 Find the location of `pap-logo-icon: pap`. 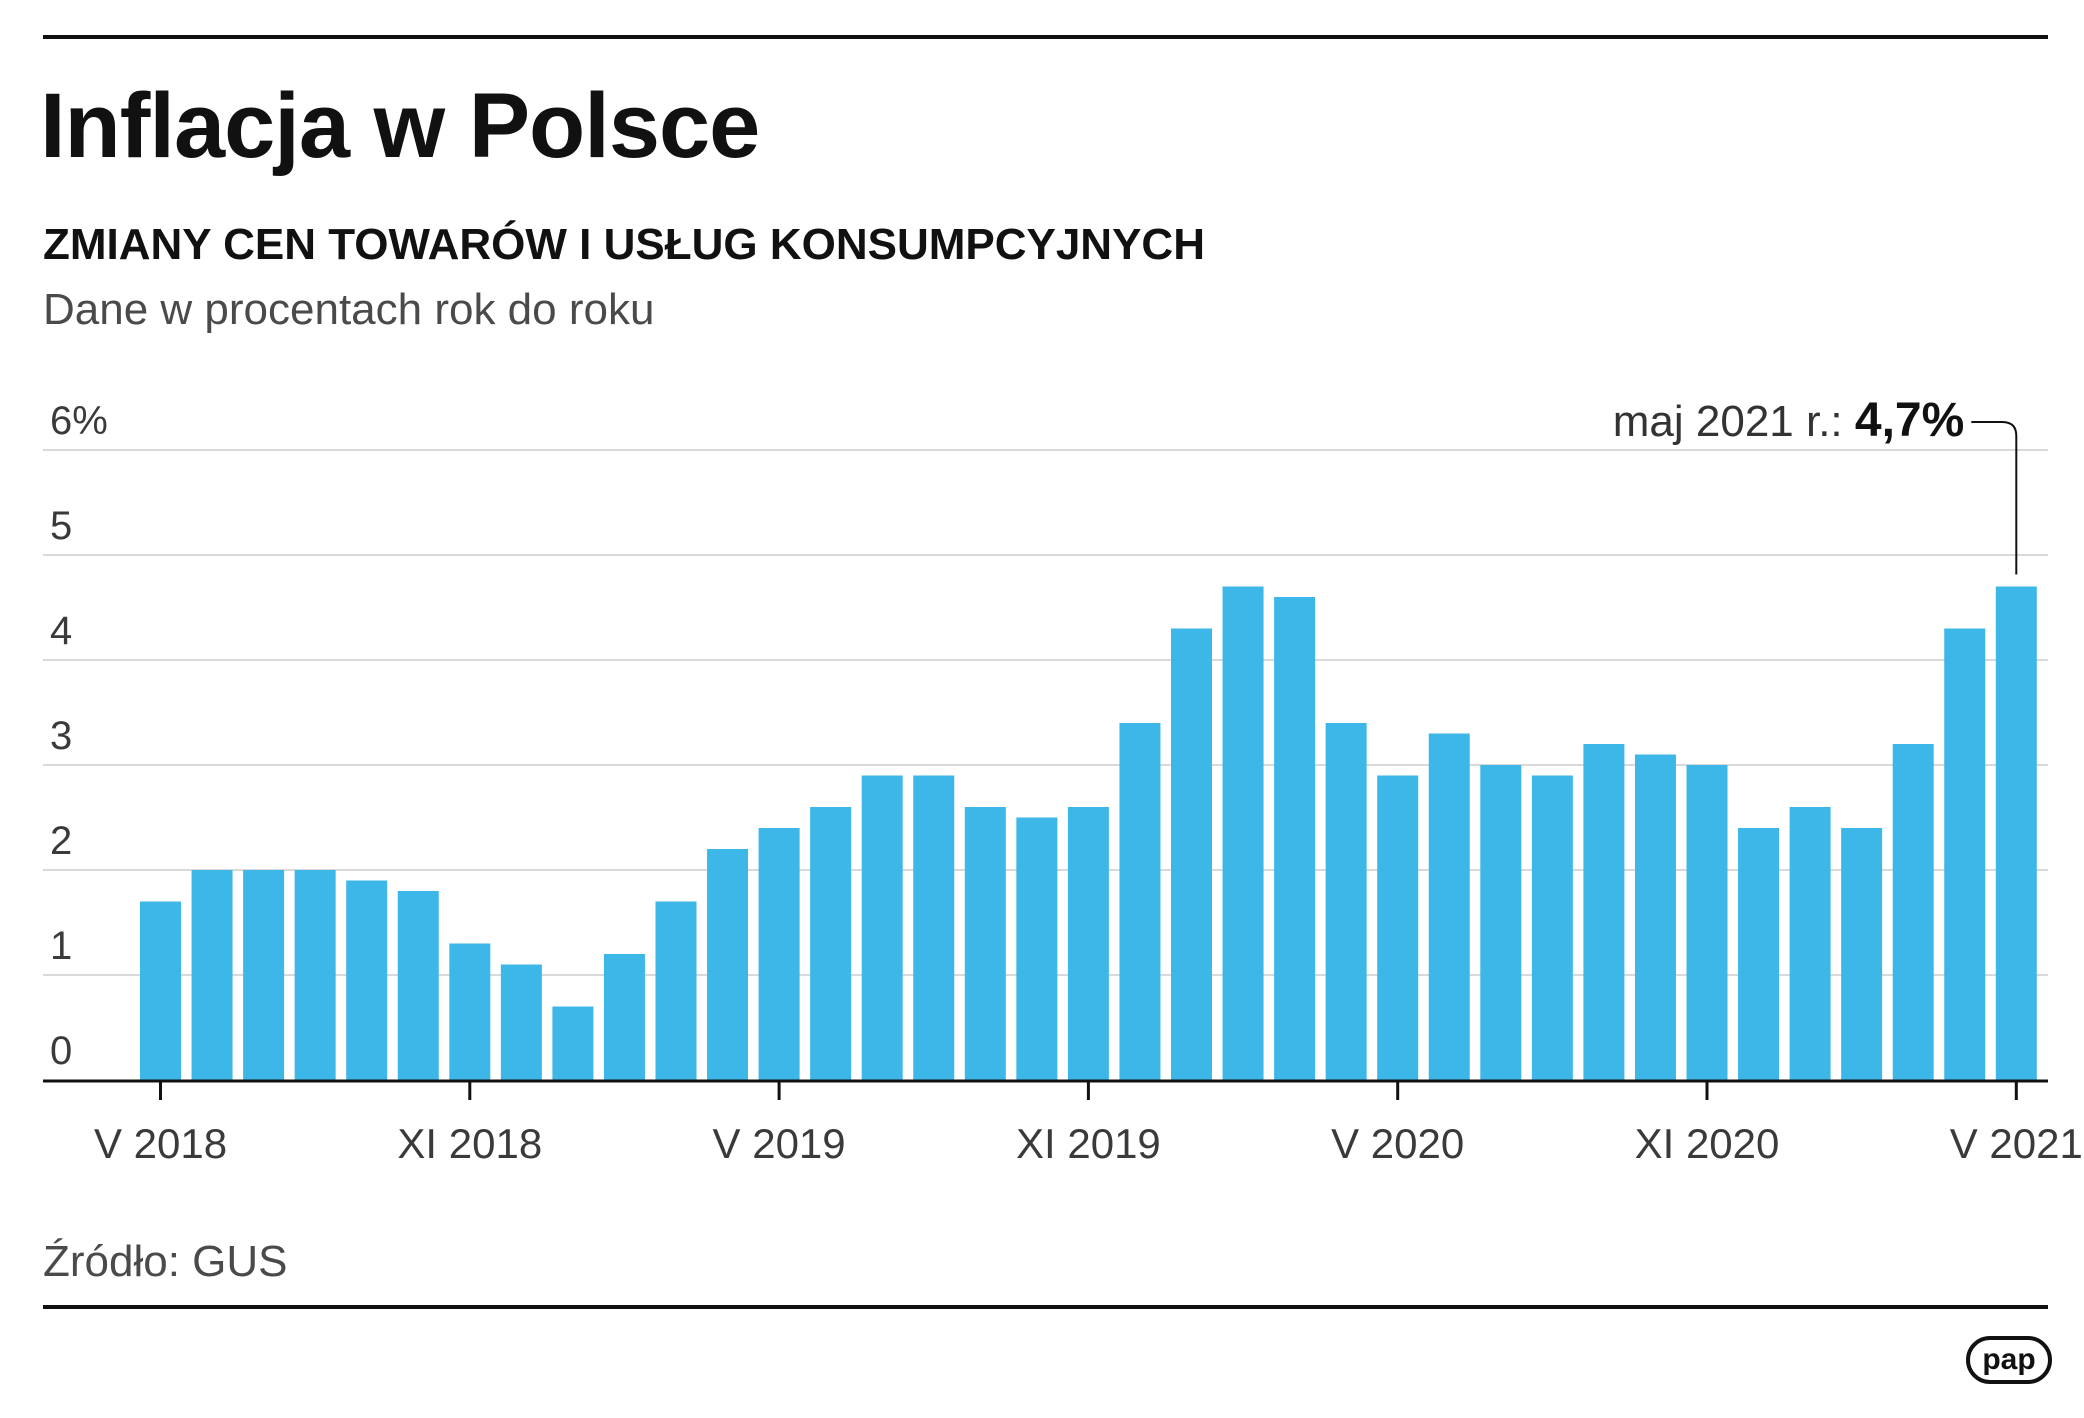

pap-logo-icon: pap is located at coordinates (2009, 1360).